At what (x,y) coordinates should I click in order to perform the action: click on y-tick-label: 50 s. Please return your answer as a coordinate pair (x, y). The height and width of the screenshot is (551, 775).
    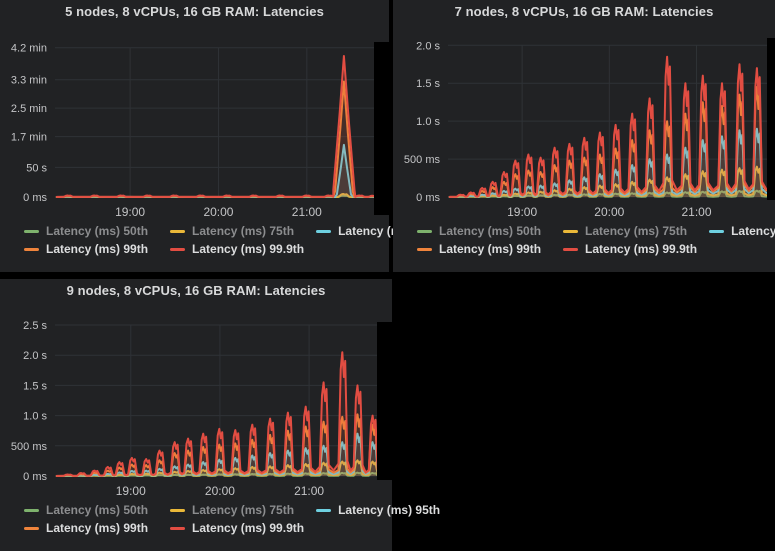
    Looking at the image, I should click on (36, 168).